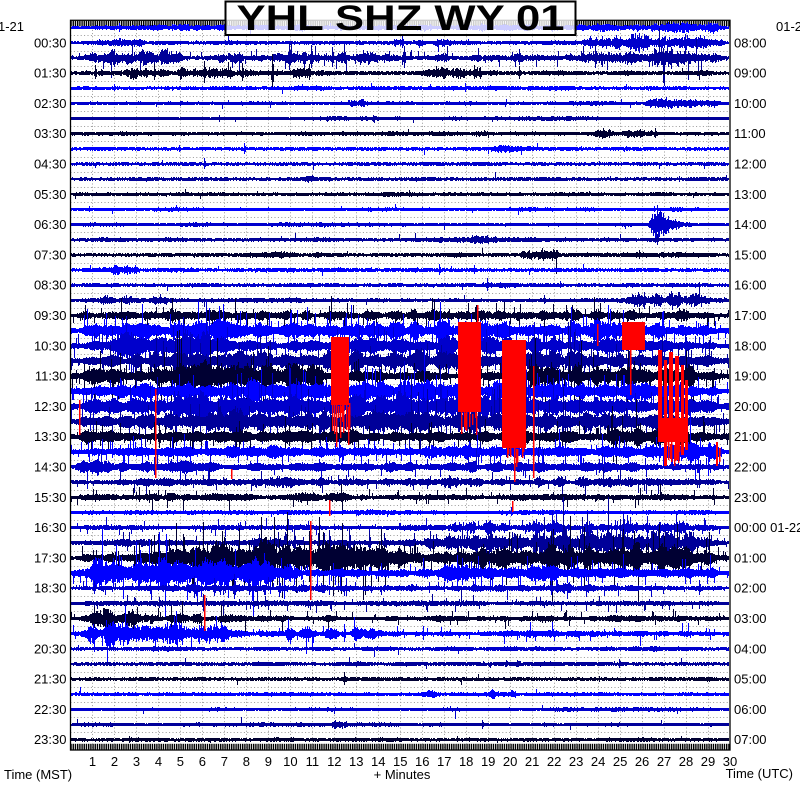  I want to click on svg-text: 13:00, so click(750, 194).